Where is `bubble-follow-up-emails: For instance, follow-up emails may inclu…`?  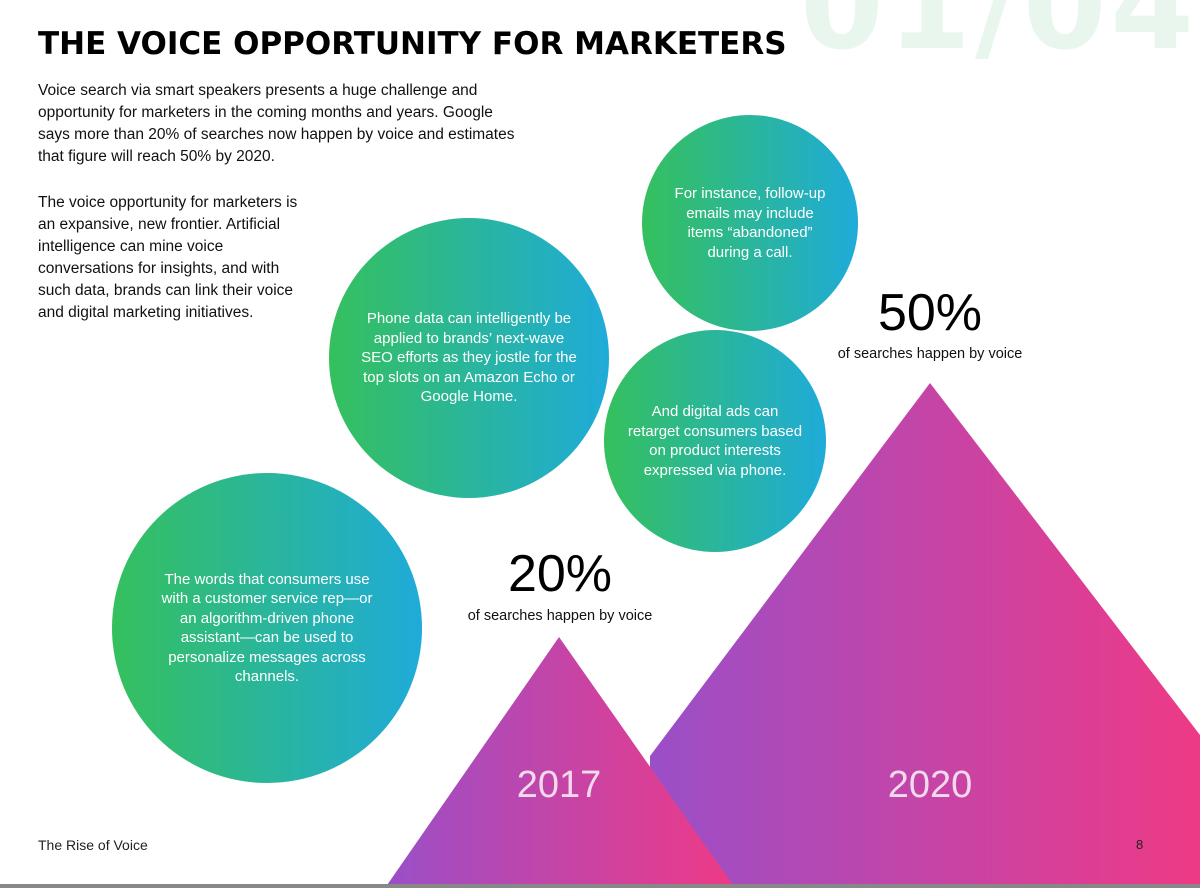
bubble-follow-up-emails: For instance, follow-up emails may inclu… is located at coordinates (750, 223).